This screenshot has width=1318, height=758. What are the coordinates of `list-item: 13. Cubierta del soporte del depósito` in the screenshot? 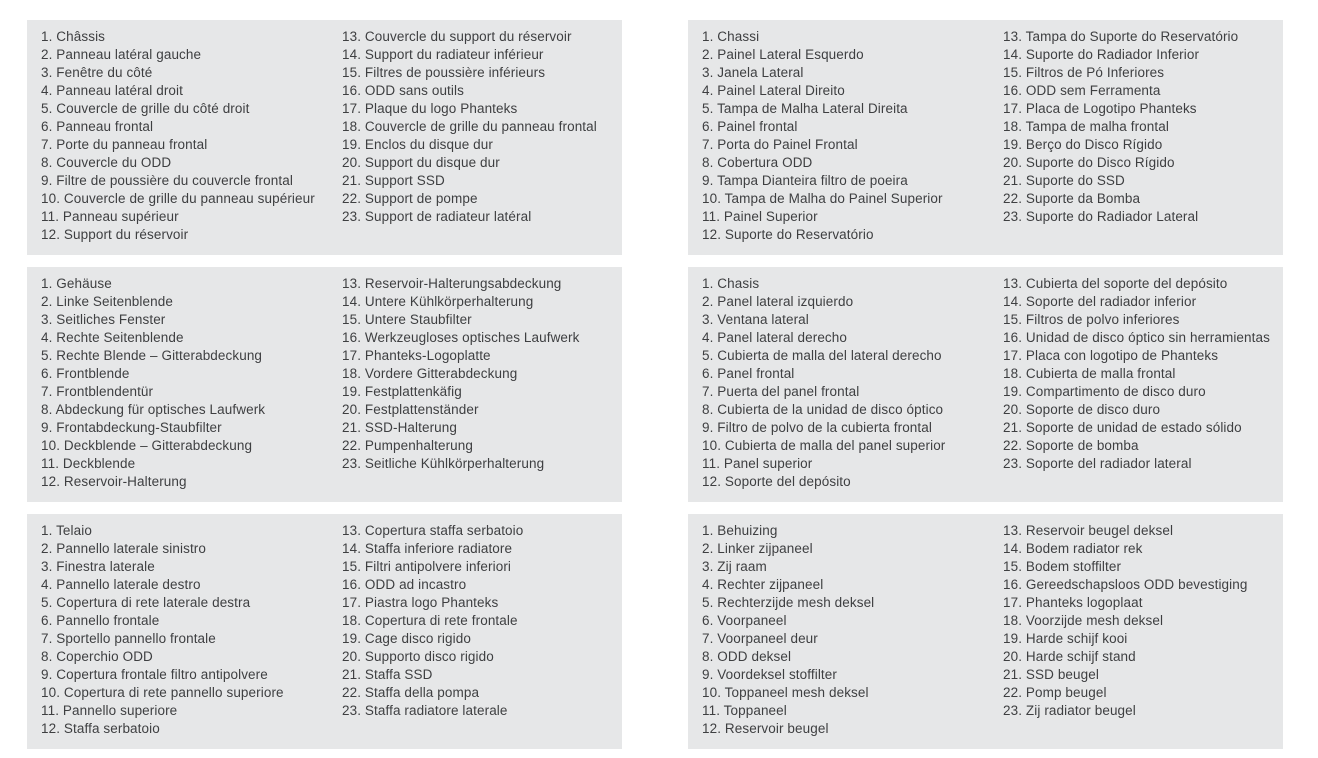 It's located at (1115, 283).